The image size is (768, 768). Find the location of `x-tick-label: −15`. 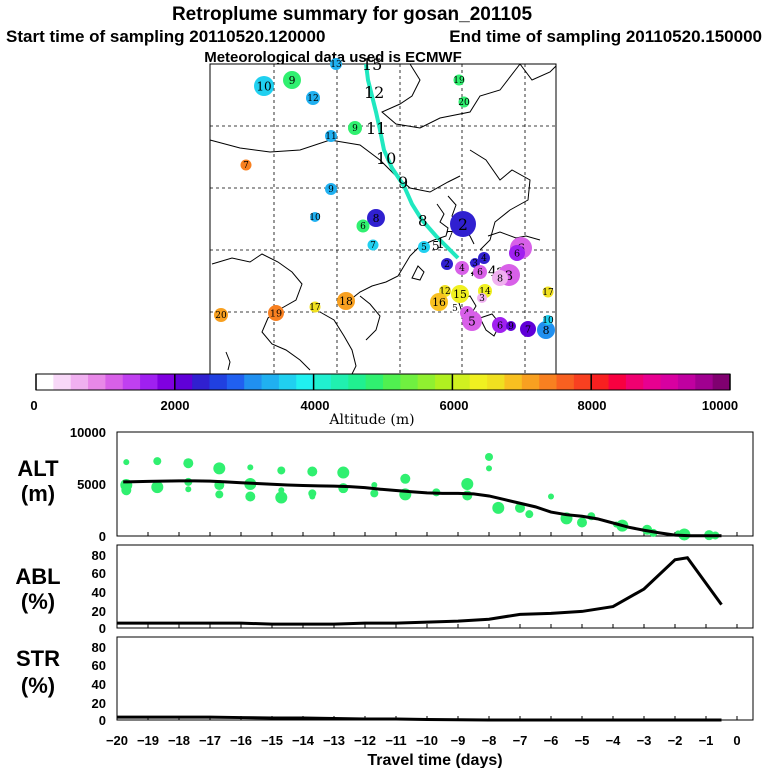

x-tick-label: −15 is located at coordinates (272, 740).